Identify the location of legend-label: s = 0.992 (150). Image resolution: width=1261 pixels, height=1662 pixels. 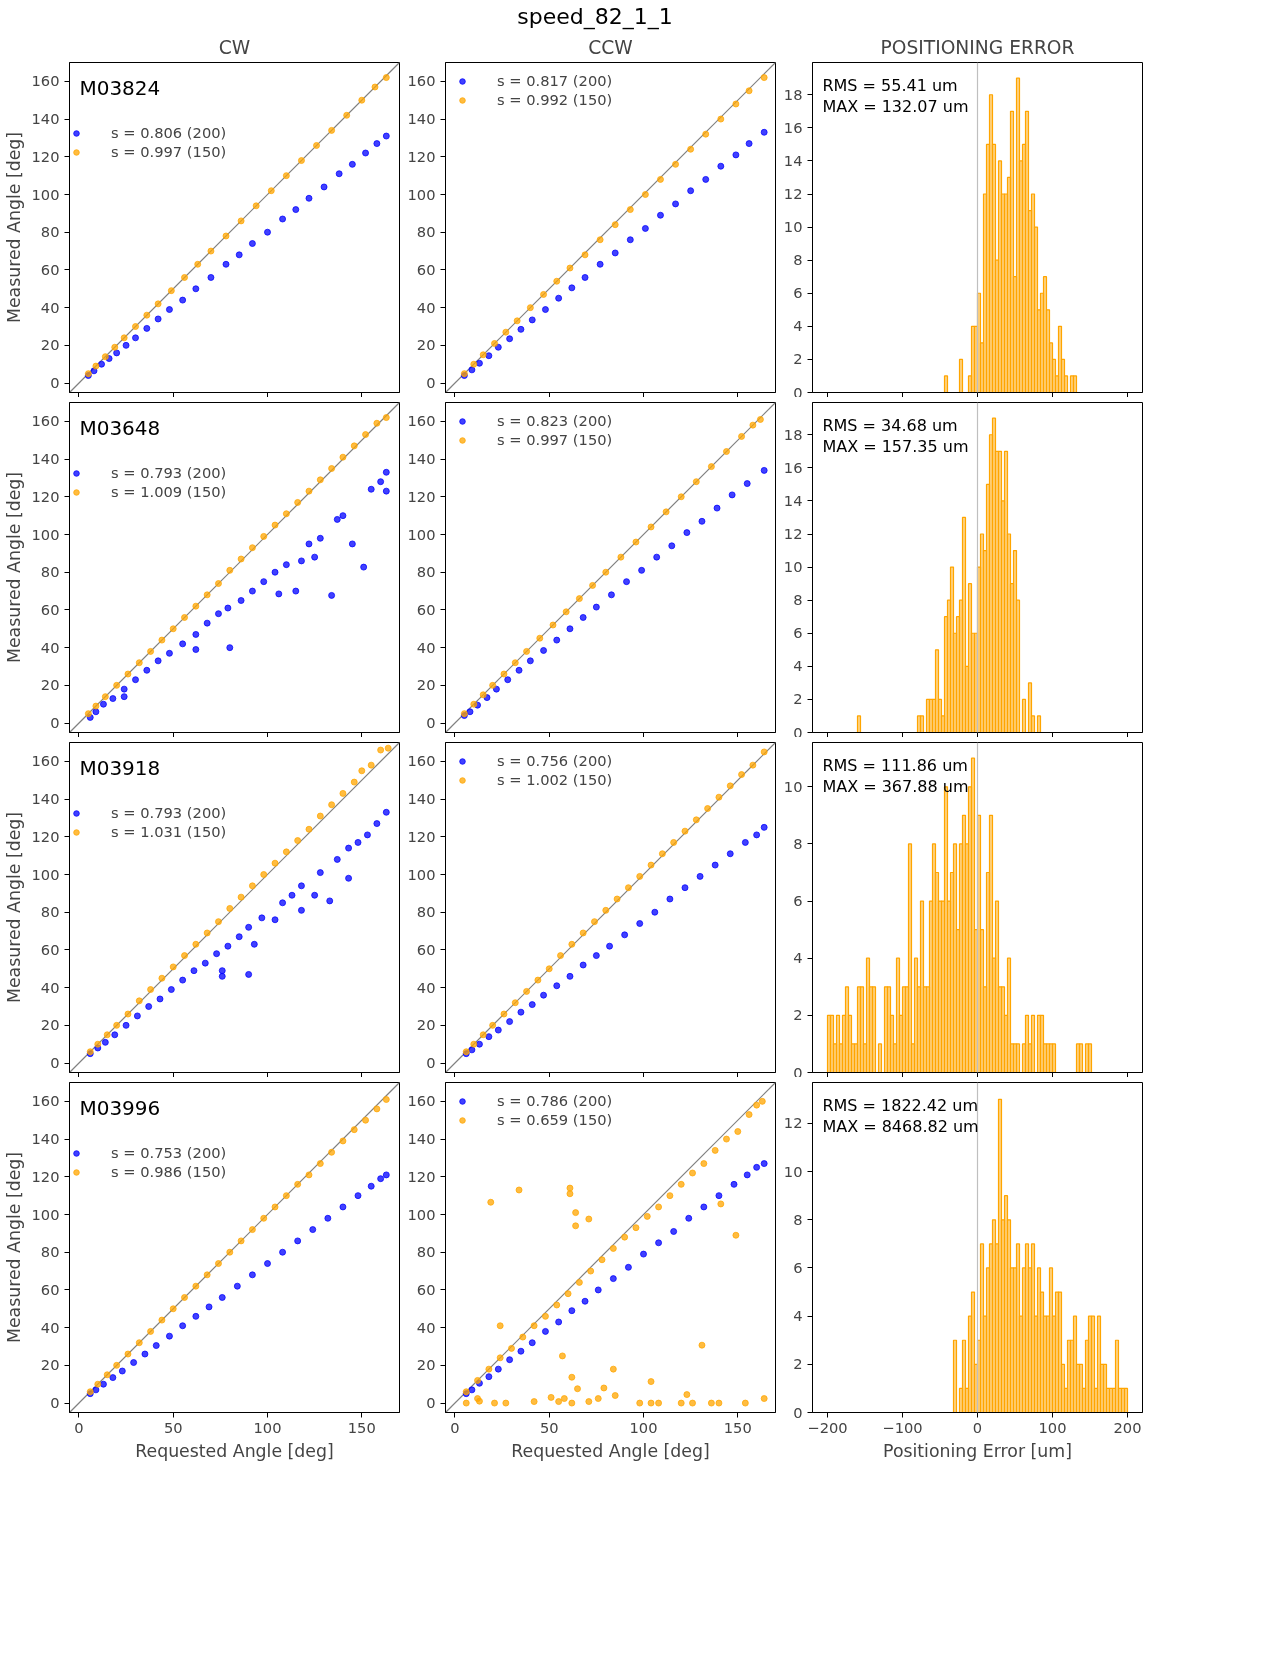
(555, 99).